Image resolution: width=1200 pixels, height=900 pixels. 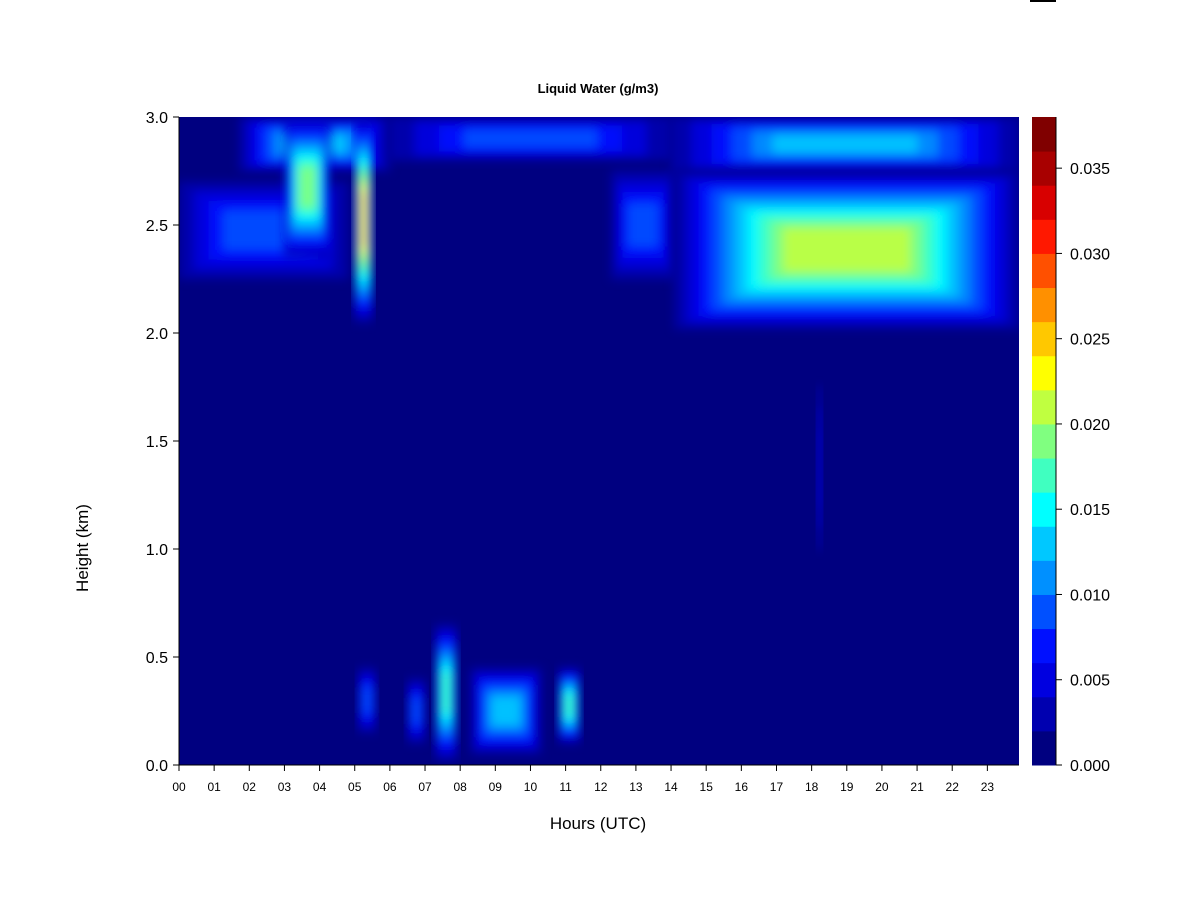 What do you see at coordinates (1090, 681) in the screenshot?
I see `colorbar-tick-label: 0.005` at bounding box center [1090, 681].